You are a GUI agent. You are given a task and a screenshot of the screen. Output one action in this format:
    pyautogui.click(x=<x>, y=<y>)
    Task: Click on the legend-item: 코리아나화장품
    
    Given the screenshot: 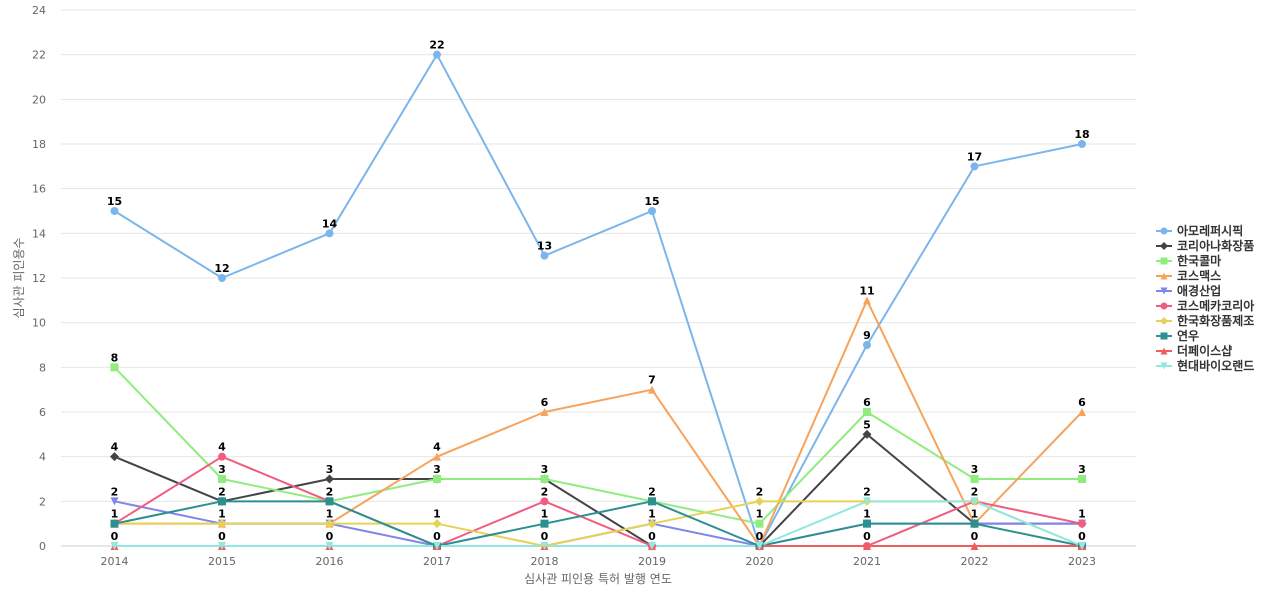 What is the action you would take?
    pyautogui.click(x=1205, y=245)
    